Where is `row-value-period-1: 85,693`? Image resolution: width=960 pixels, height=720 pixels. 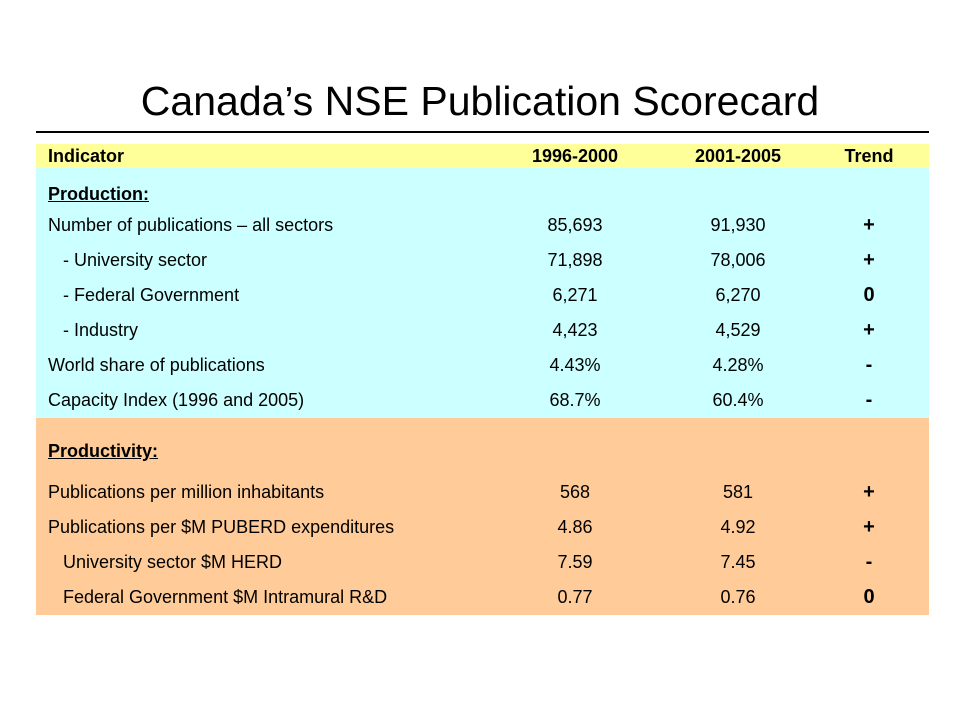
row-value-period-1: 85,693 is located at coordinates (575, 225).